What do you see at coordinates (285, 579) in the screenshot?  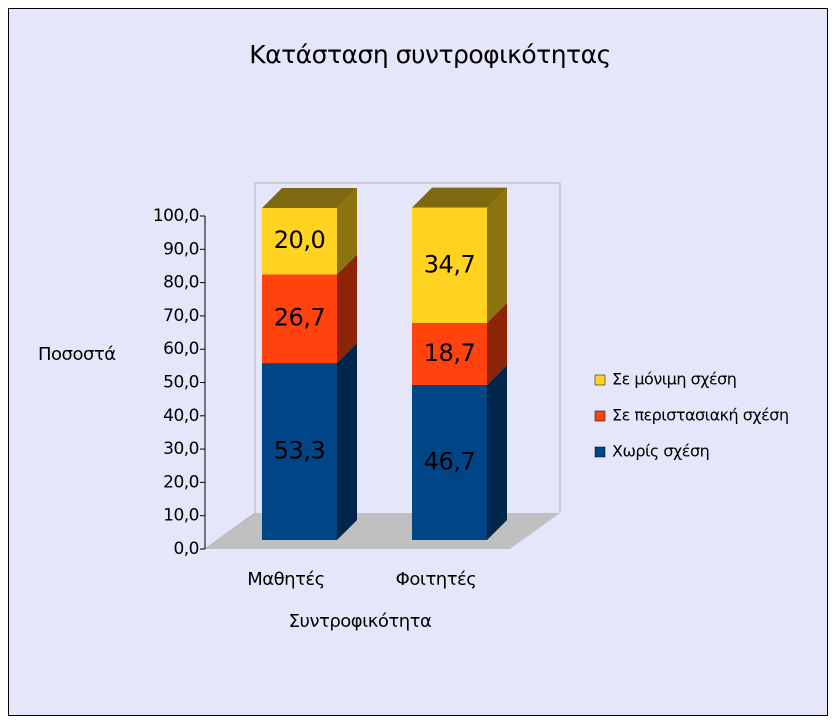 I see `x-tick-label: Μαθητές` at bounding box center [285, 579].